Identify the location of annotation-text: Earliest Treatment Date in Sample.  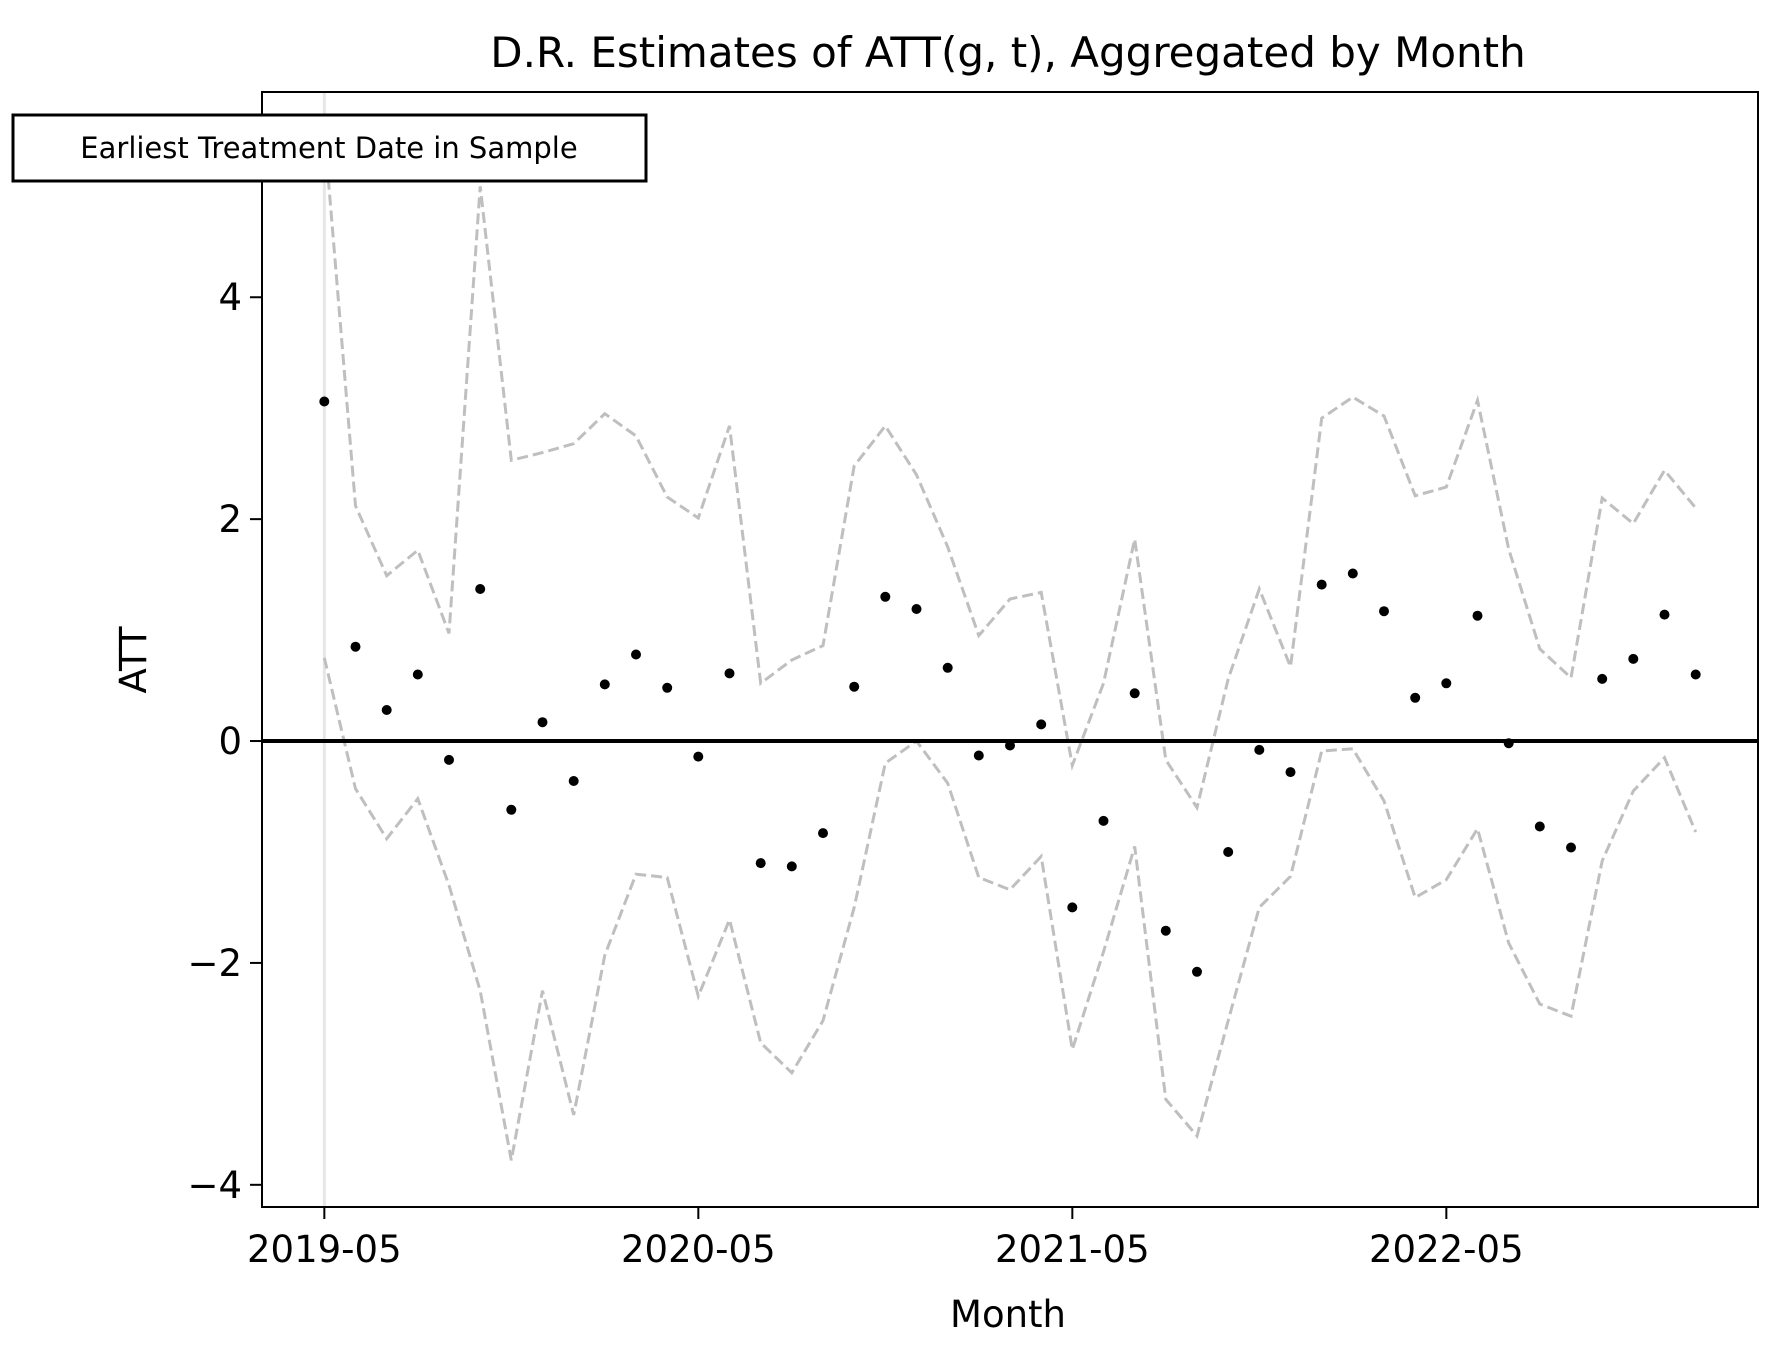
(328, 148).